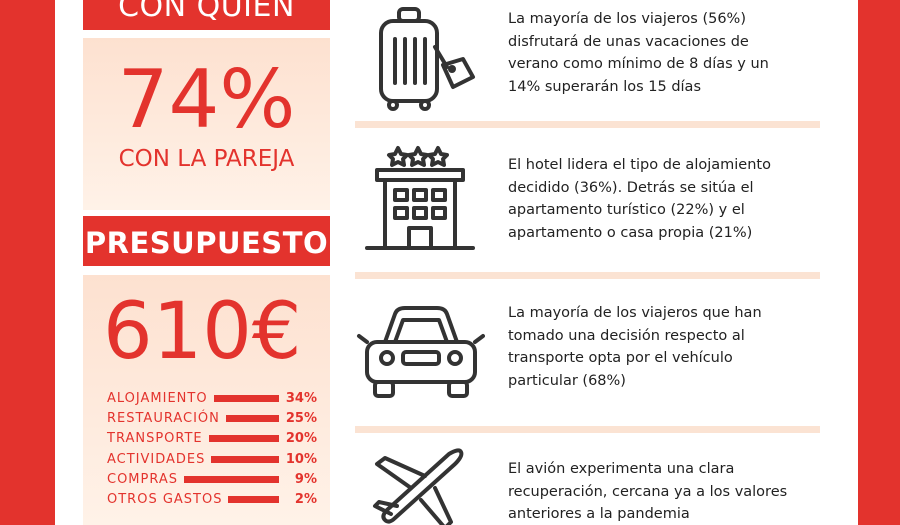  What do you see at coordinates (156, 459) in the screenshot?
I see `budget-label: ACTIVIDADES` at bounding box center [156, 459].